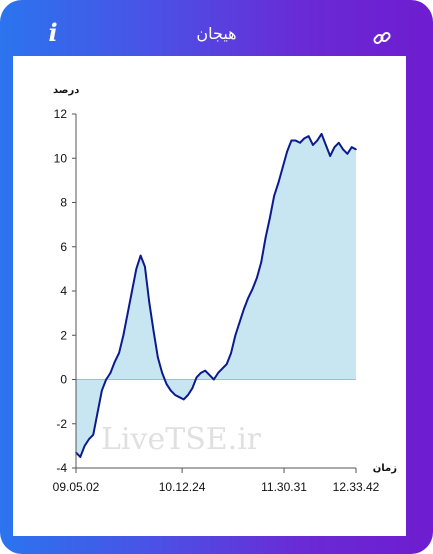 The width and height of the screenshot is (433, 554). I want to click on x-tick-label: 09.05.02, so click(76, 487).